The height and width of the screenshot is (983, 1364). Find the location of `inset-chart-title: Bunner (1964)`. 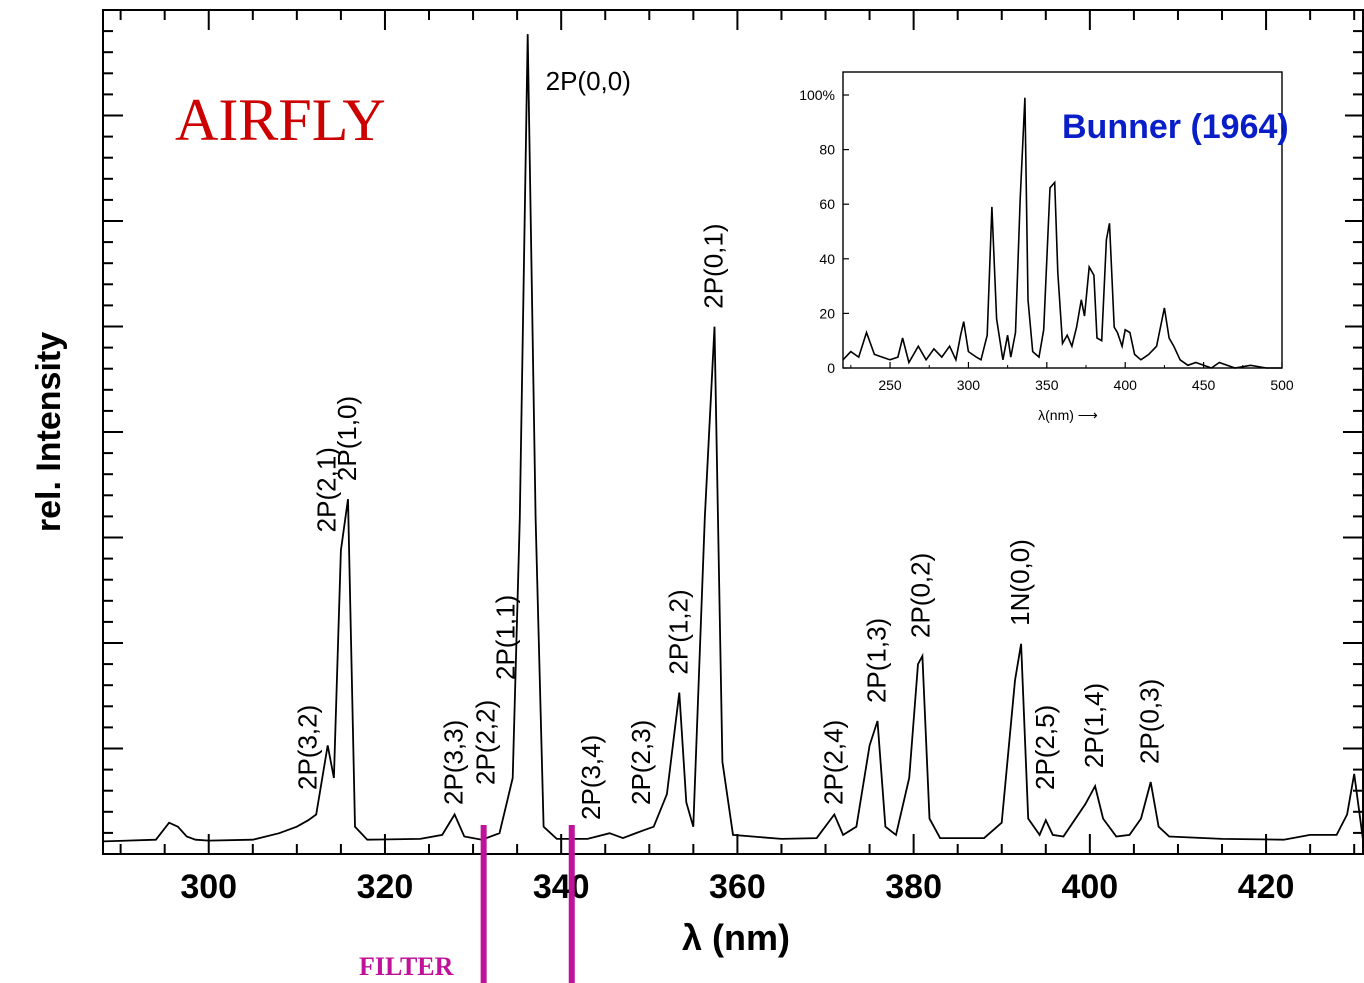

inset-chart-title: Bunner (1964) is located at coordinates (1175, 127).